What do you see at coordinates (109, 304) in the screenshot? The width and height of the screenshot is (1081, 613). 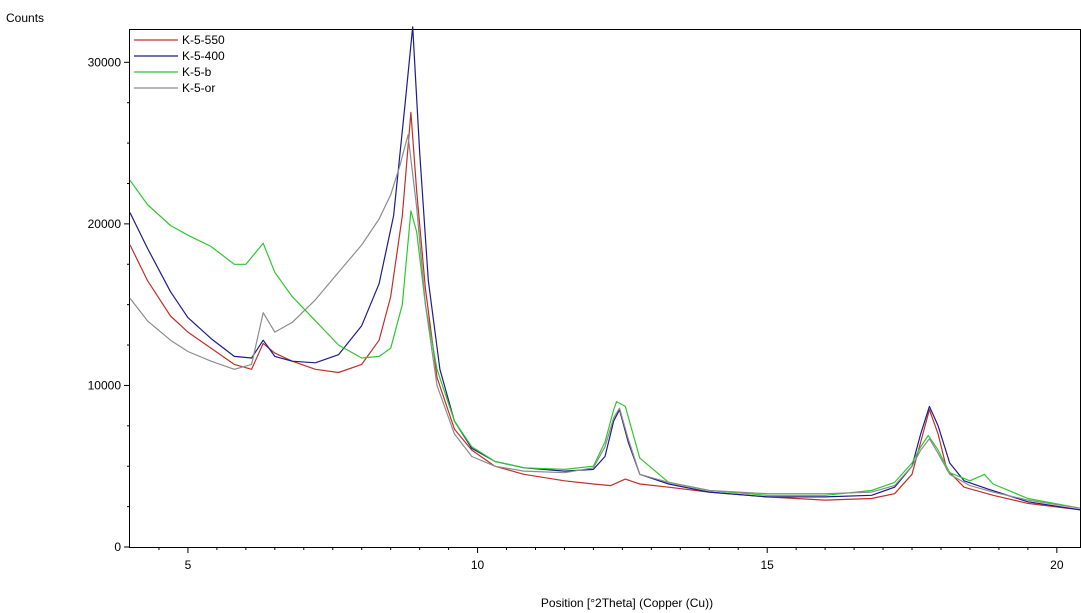 I see `y-axis-ticks: 0 10000 20000 30000` at bounding box center [109, 304].